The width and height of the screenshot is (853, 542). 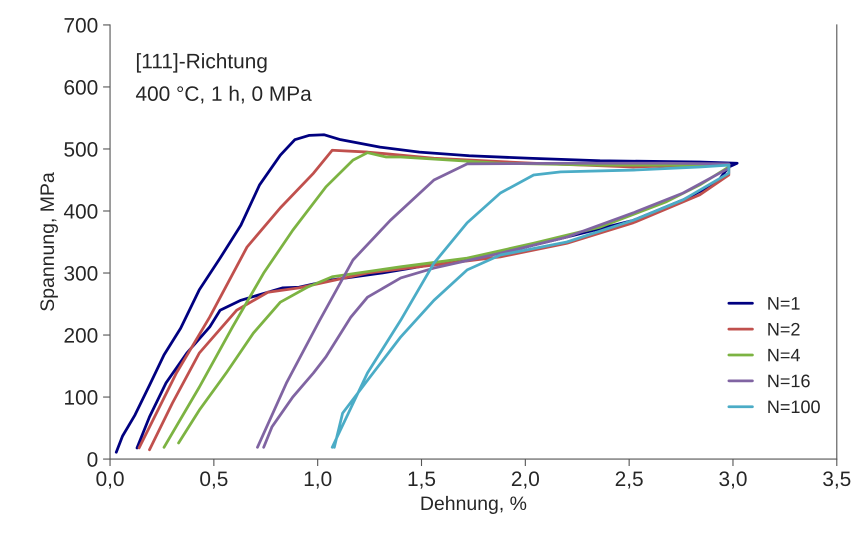 What do you see at coordinates (784, 303) in the screenshot?
I see `legend-label: N=1` at bounding box center [784, 303].